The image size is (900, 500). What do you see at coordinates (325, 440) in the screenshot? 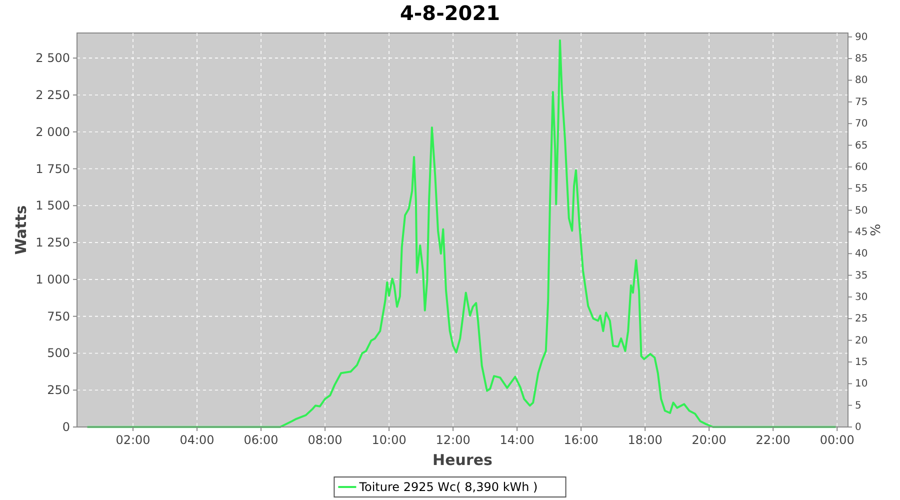
I see `x-tick-label: 08:00` at bounding box center [325, 440].